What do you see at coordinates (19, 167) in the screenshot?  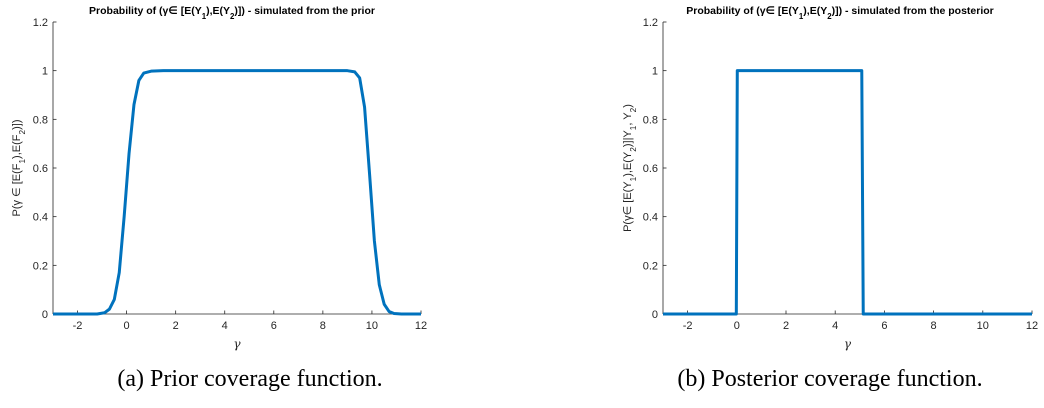 I see `y-axis-label: P(γ ∈ [E(F1),E(F2)])` at bounding box center [19, 167].